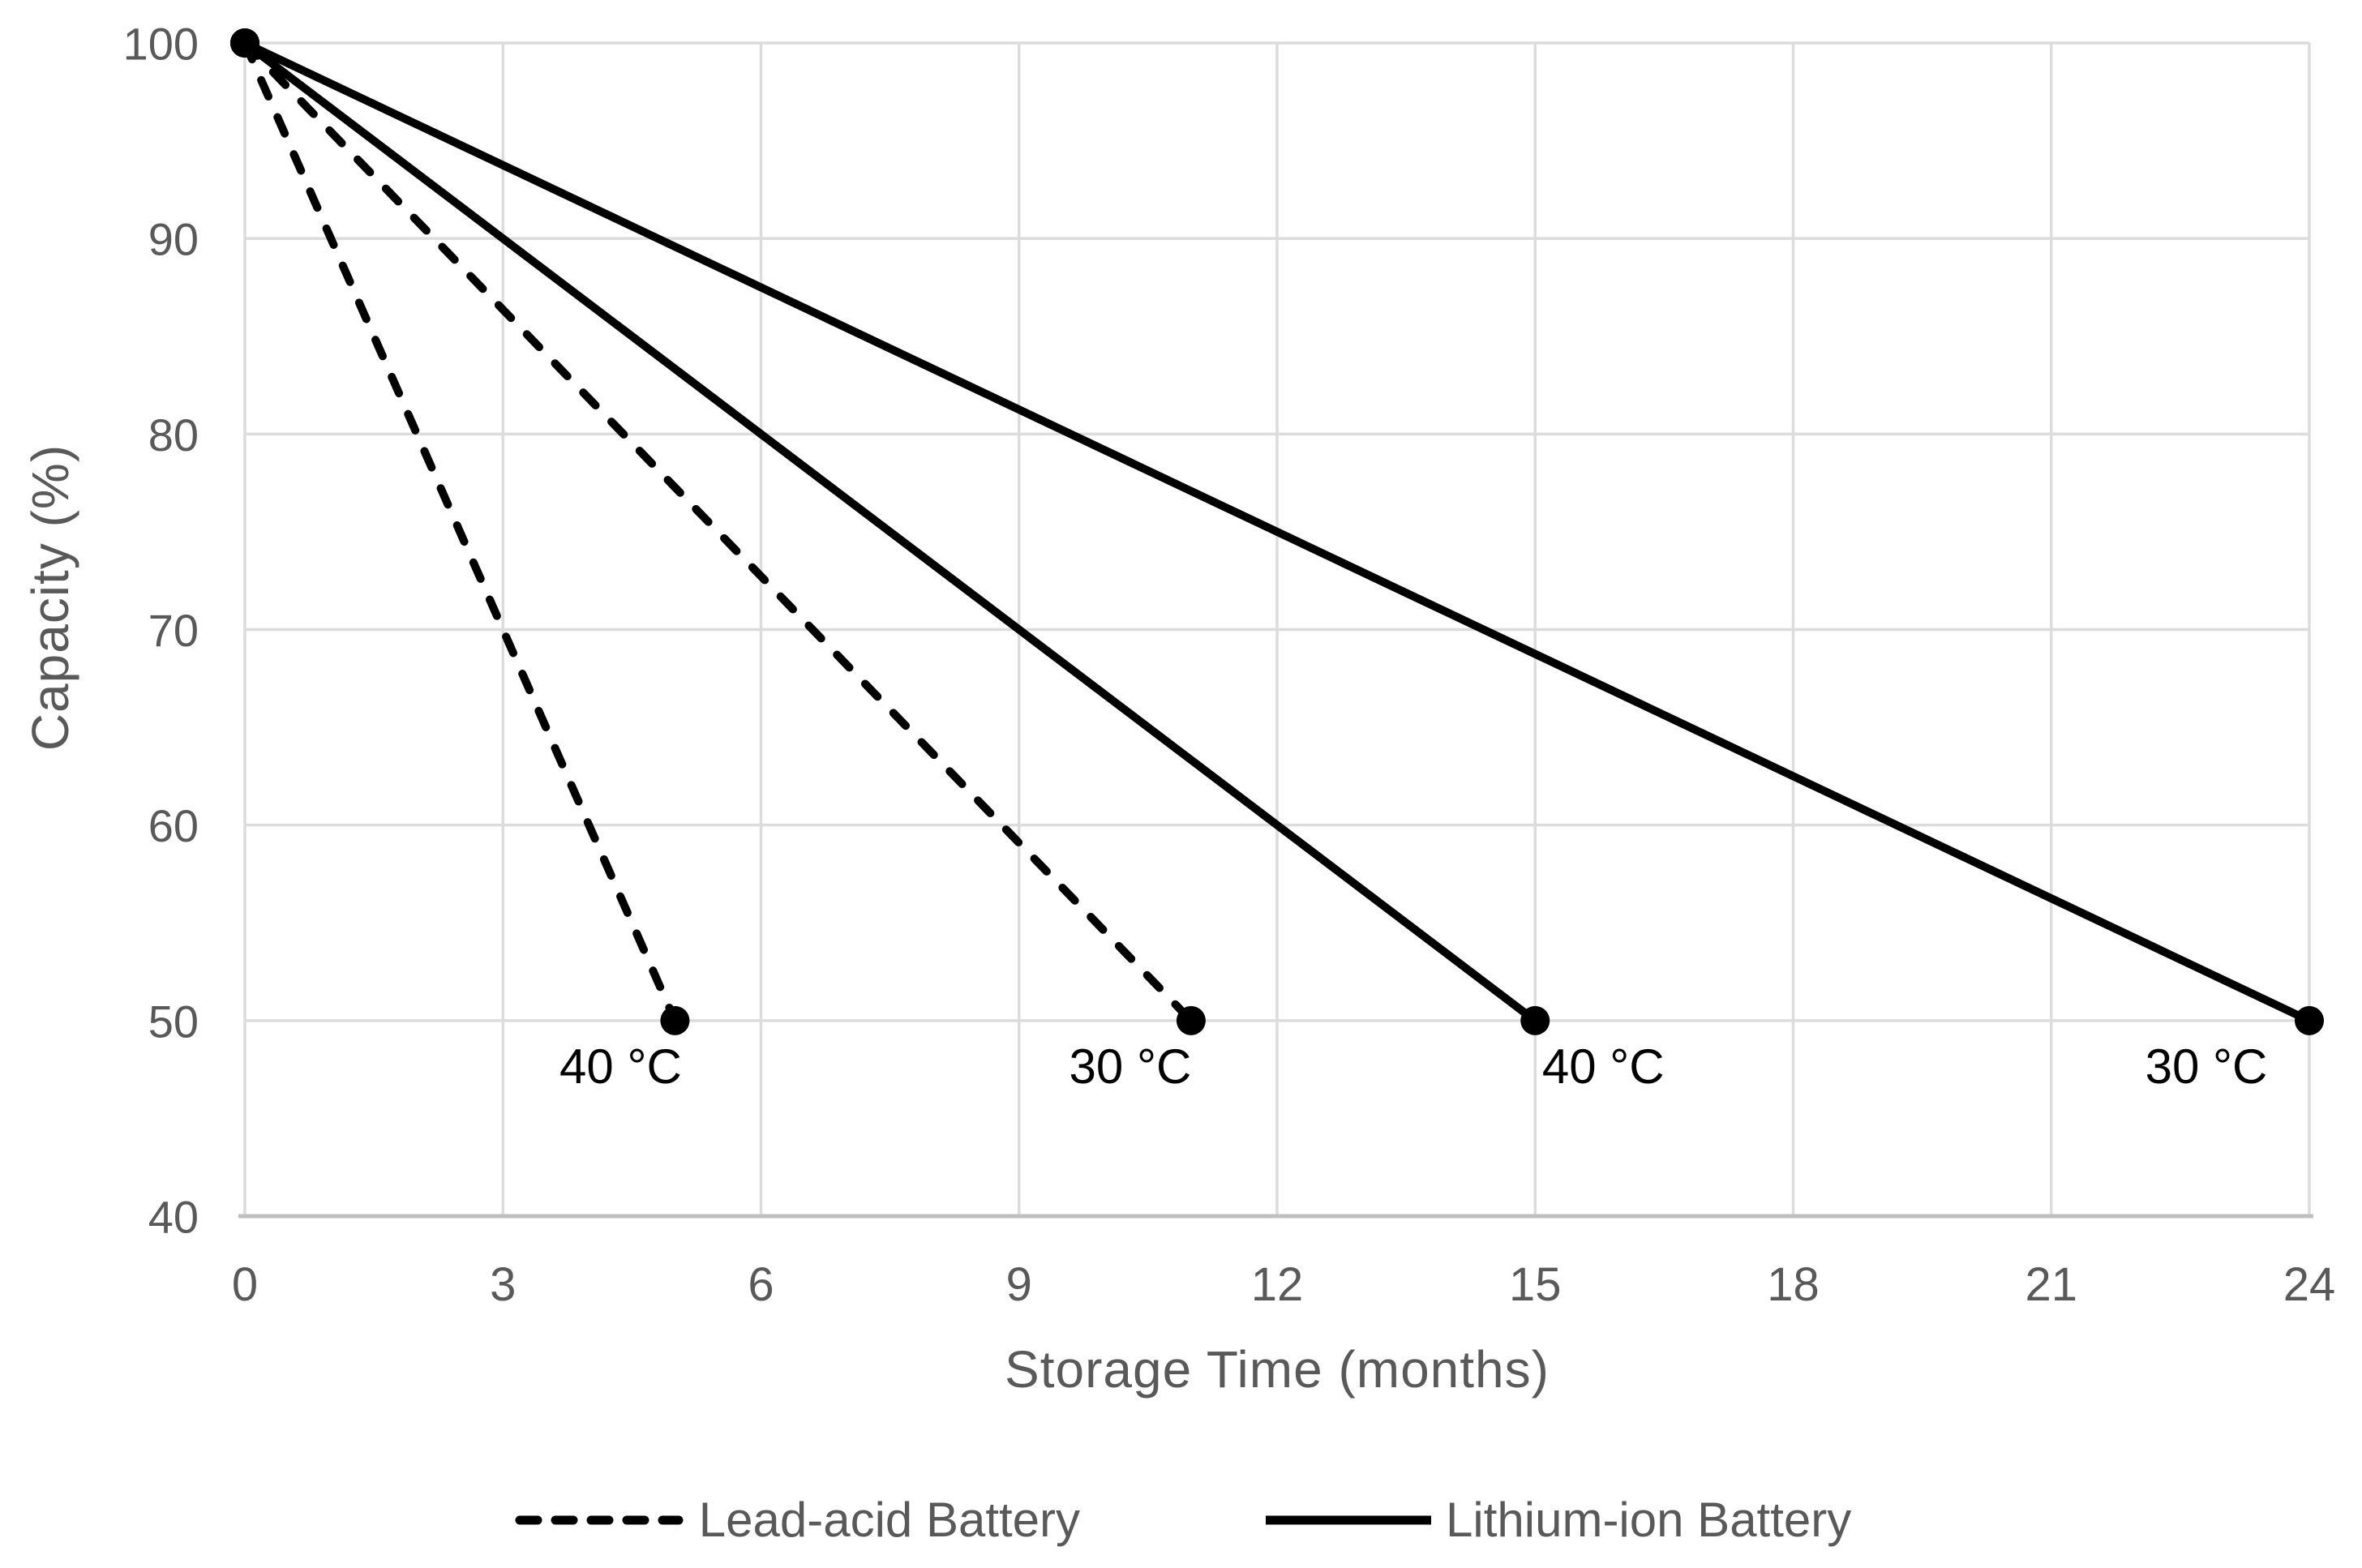 This screenshot has width=2362, height=1568. What do you see at coordinates (620, 1066) in the screenshot?
I see `annotation-series-0: 40 °C` at bounding box center [620, 1066].